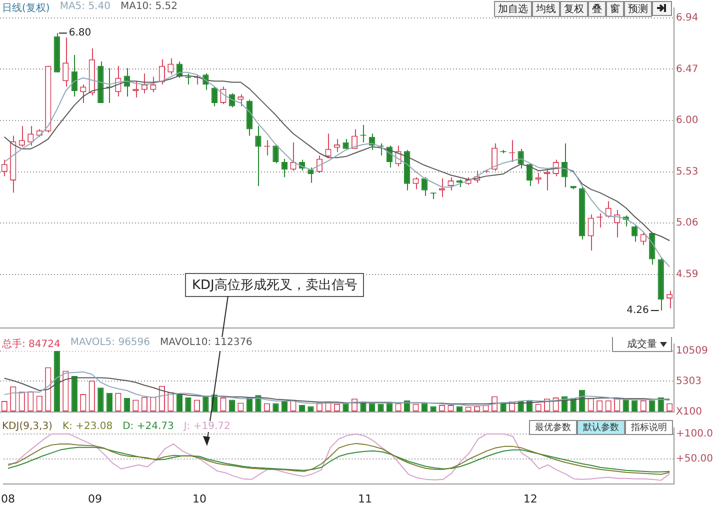  I want to click on annotation: 预测, so click(638, 9).